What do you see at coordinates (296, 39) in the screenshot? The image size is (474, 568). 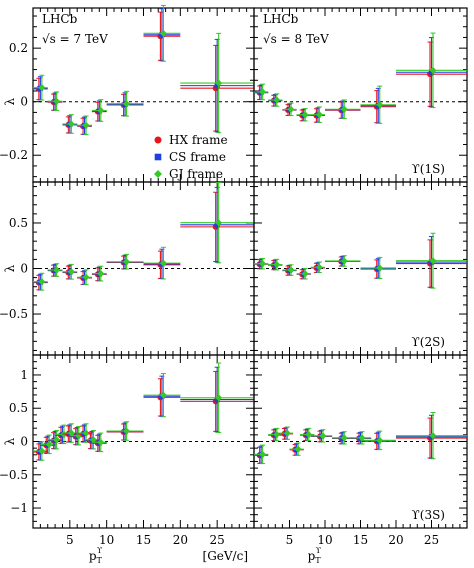 I see `energy-label: √s = 8 TeV` at bounding box center [296, 39].